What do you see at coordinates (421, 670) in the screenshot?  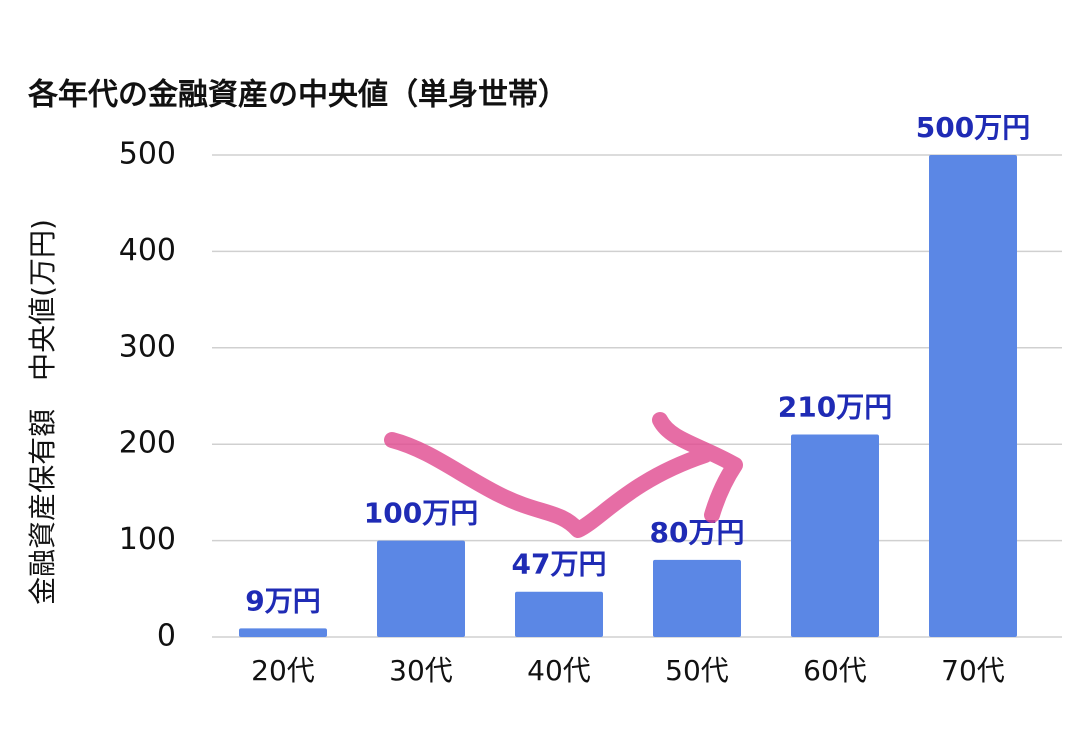 I see `x-tick-label: 30代` at bounding box center [421, 670].